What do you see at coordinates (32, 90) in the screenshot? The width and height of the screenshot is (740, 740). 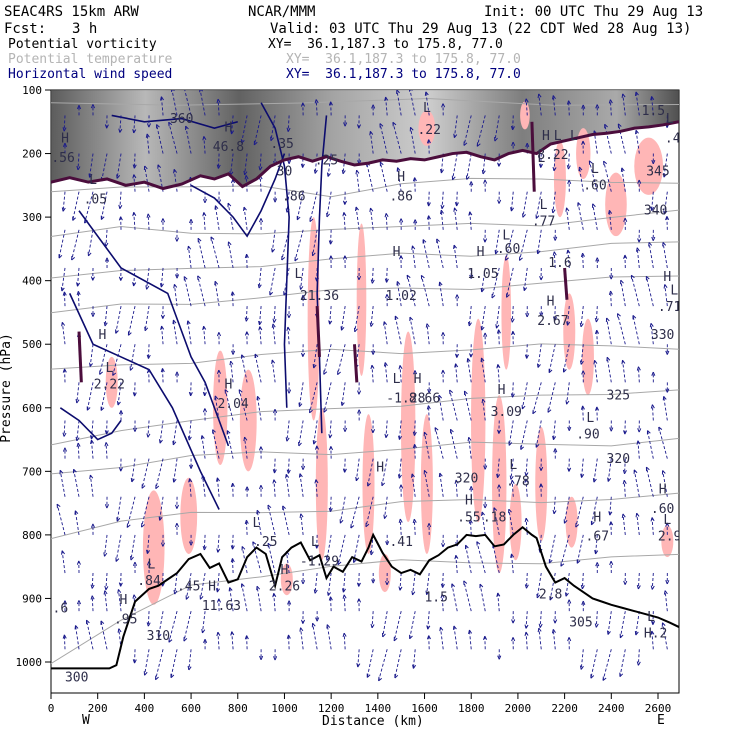 I see `y-tick-label-100: 100` at bounding box center [32, 90].